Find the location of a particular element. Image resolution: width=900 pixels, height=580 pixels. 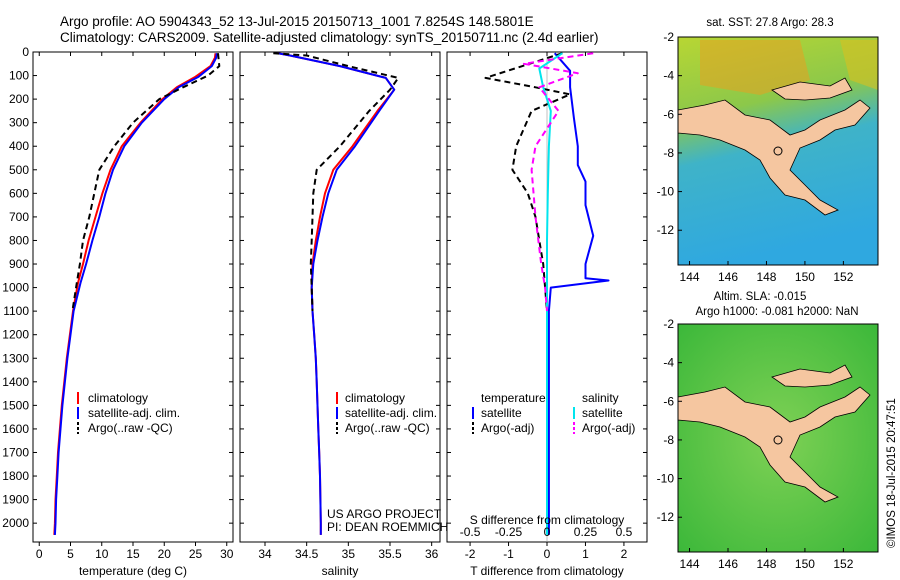

difference-plot is located at coordinates (547, 297).